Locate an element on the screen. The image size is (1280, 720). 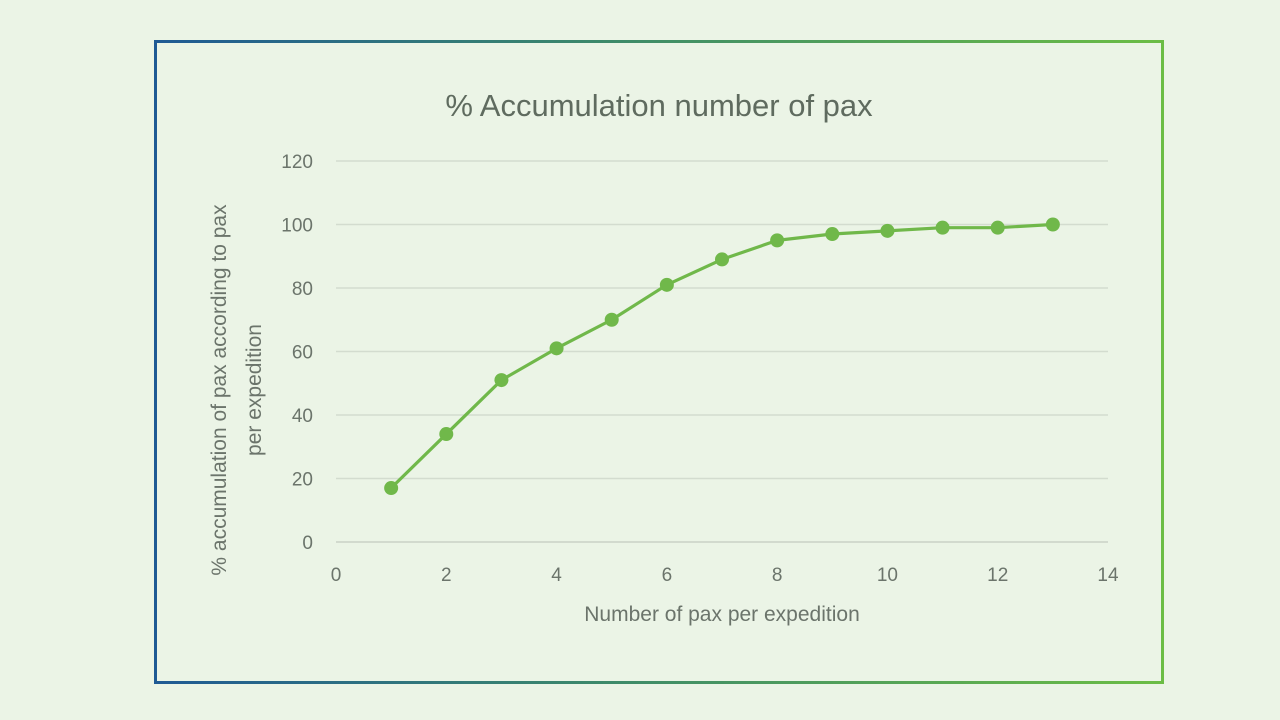
x-axis-title: Number of pax per expedition is located at coordinates (722, 614).